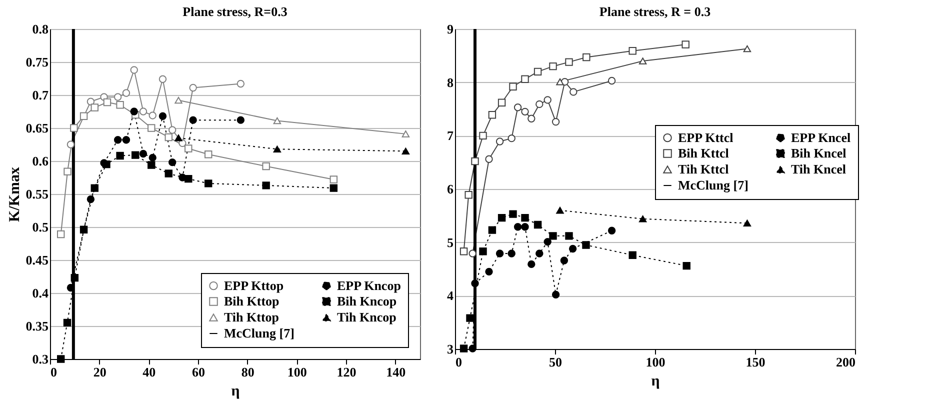  Describe the element at coordinates (198, 372) in the screenshot. I see `x-tick-label: 60` at that location.